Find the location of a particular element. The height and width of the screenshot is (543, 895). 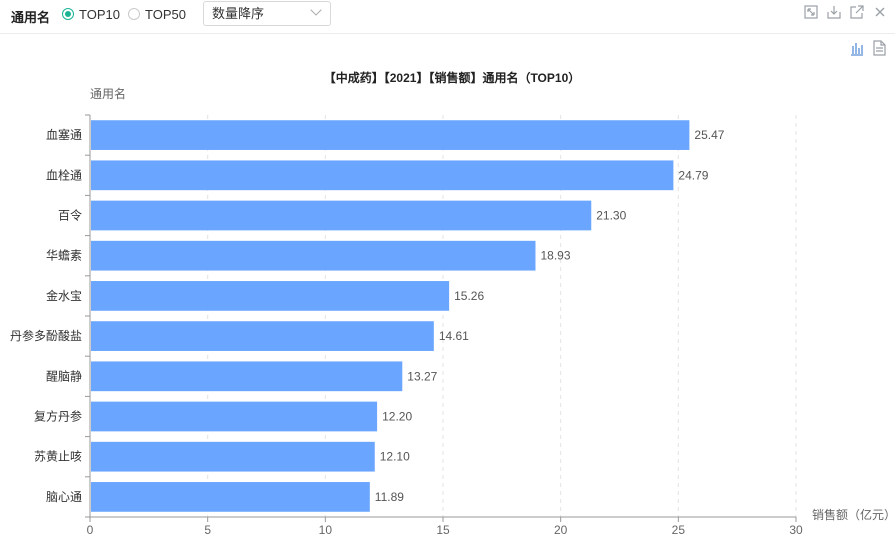

y-tick-label: 华蟾素 is located at coordinates (64, 256).